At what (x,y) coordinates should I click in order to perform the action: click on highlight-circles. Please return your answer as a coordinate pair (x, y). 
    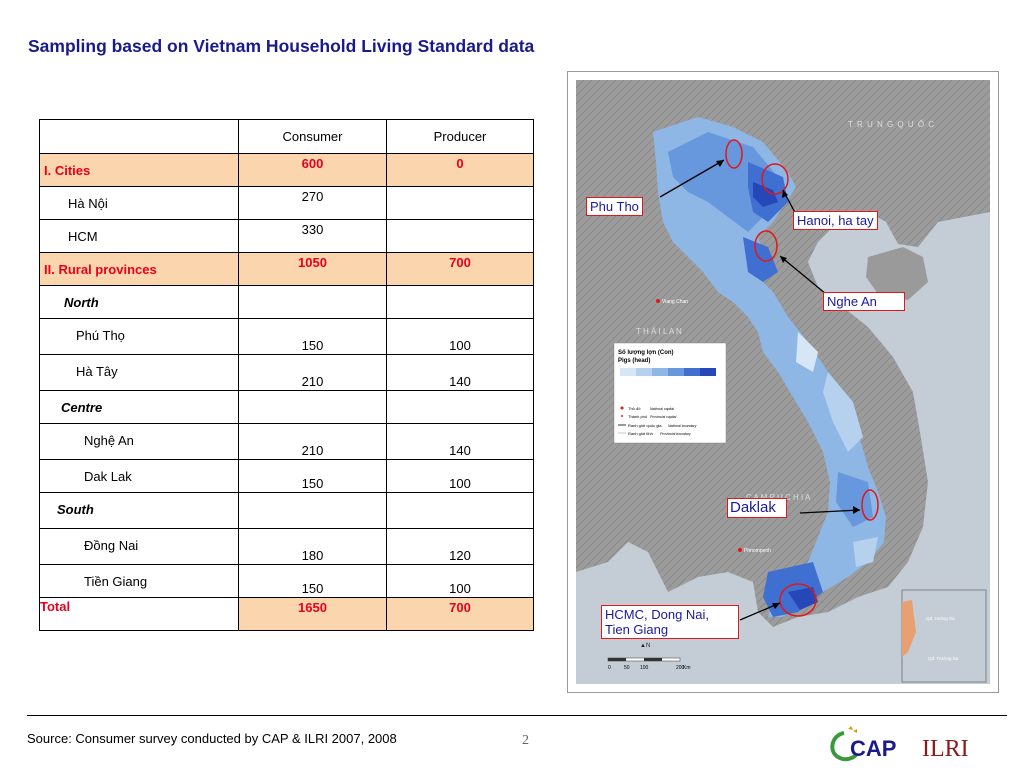
    Looking at the image, I should click on (802, 378).